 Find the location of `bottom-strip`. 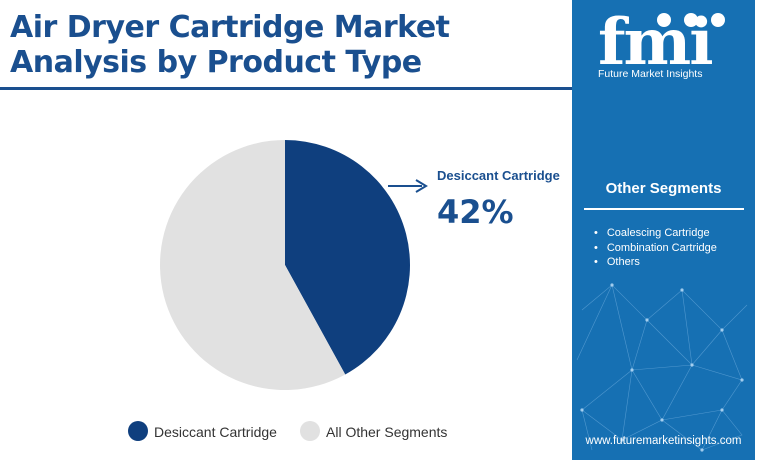

bottom-strip is located at coordinates (286, 457).